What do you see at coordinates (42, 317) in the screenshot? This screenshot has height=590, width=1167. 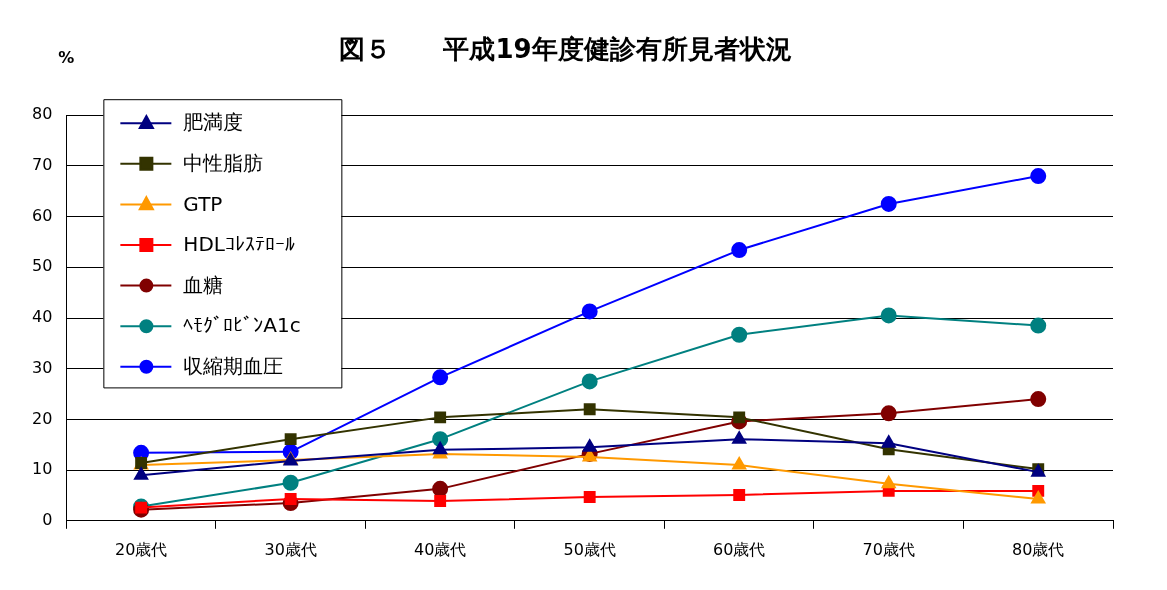 I see `y-tick-label: 40` at bounding box center [42, 317].